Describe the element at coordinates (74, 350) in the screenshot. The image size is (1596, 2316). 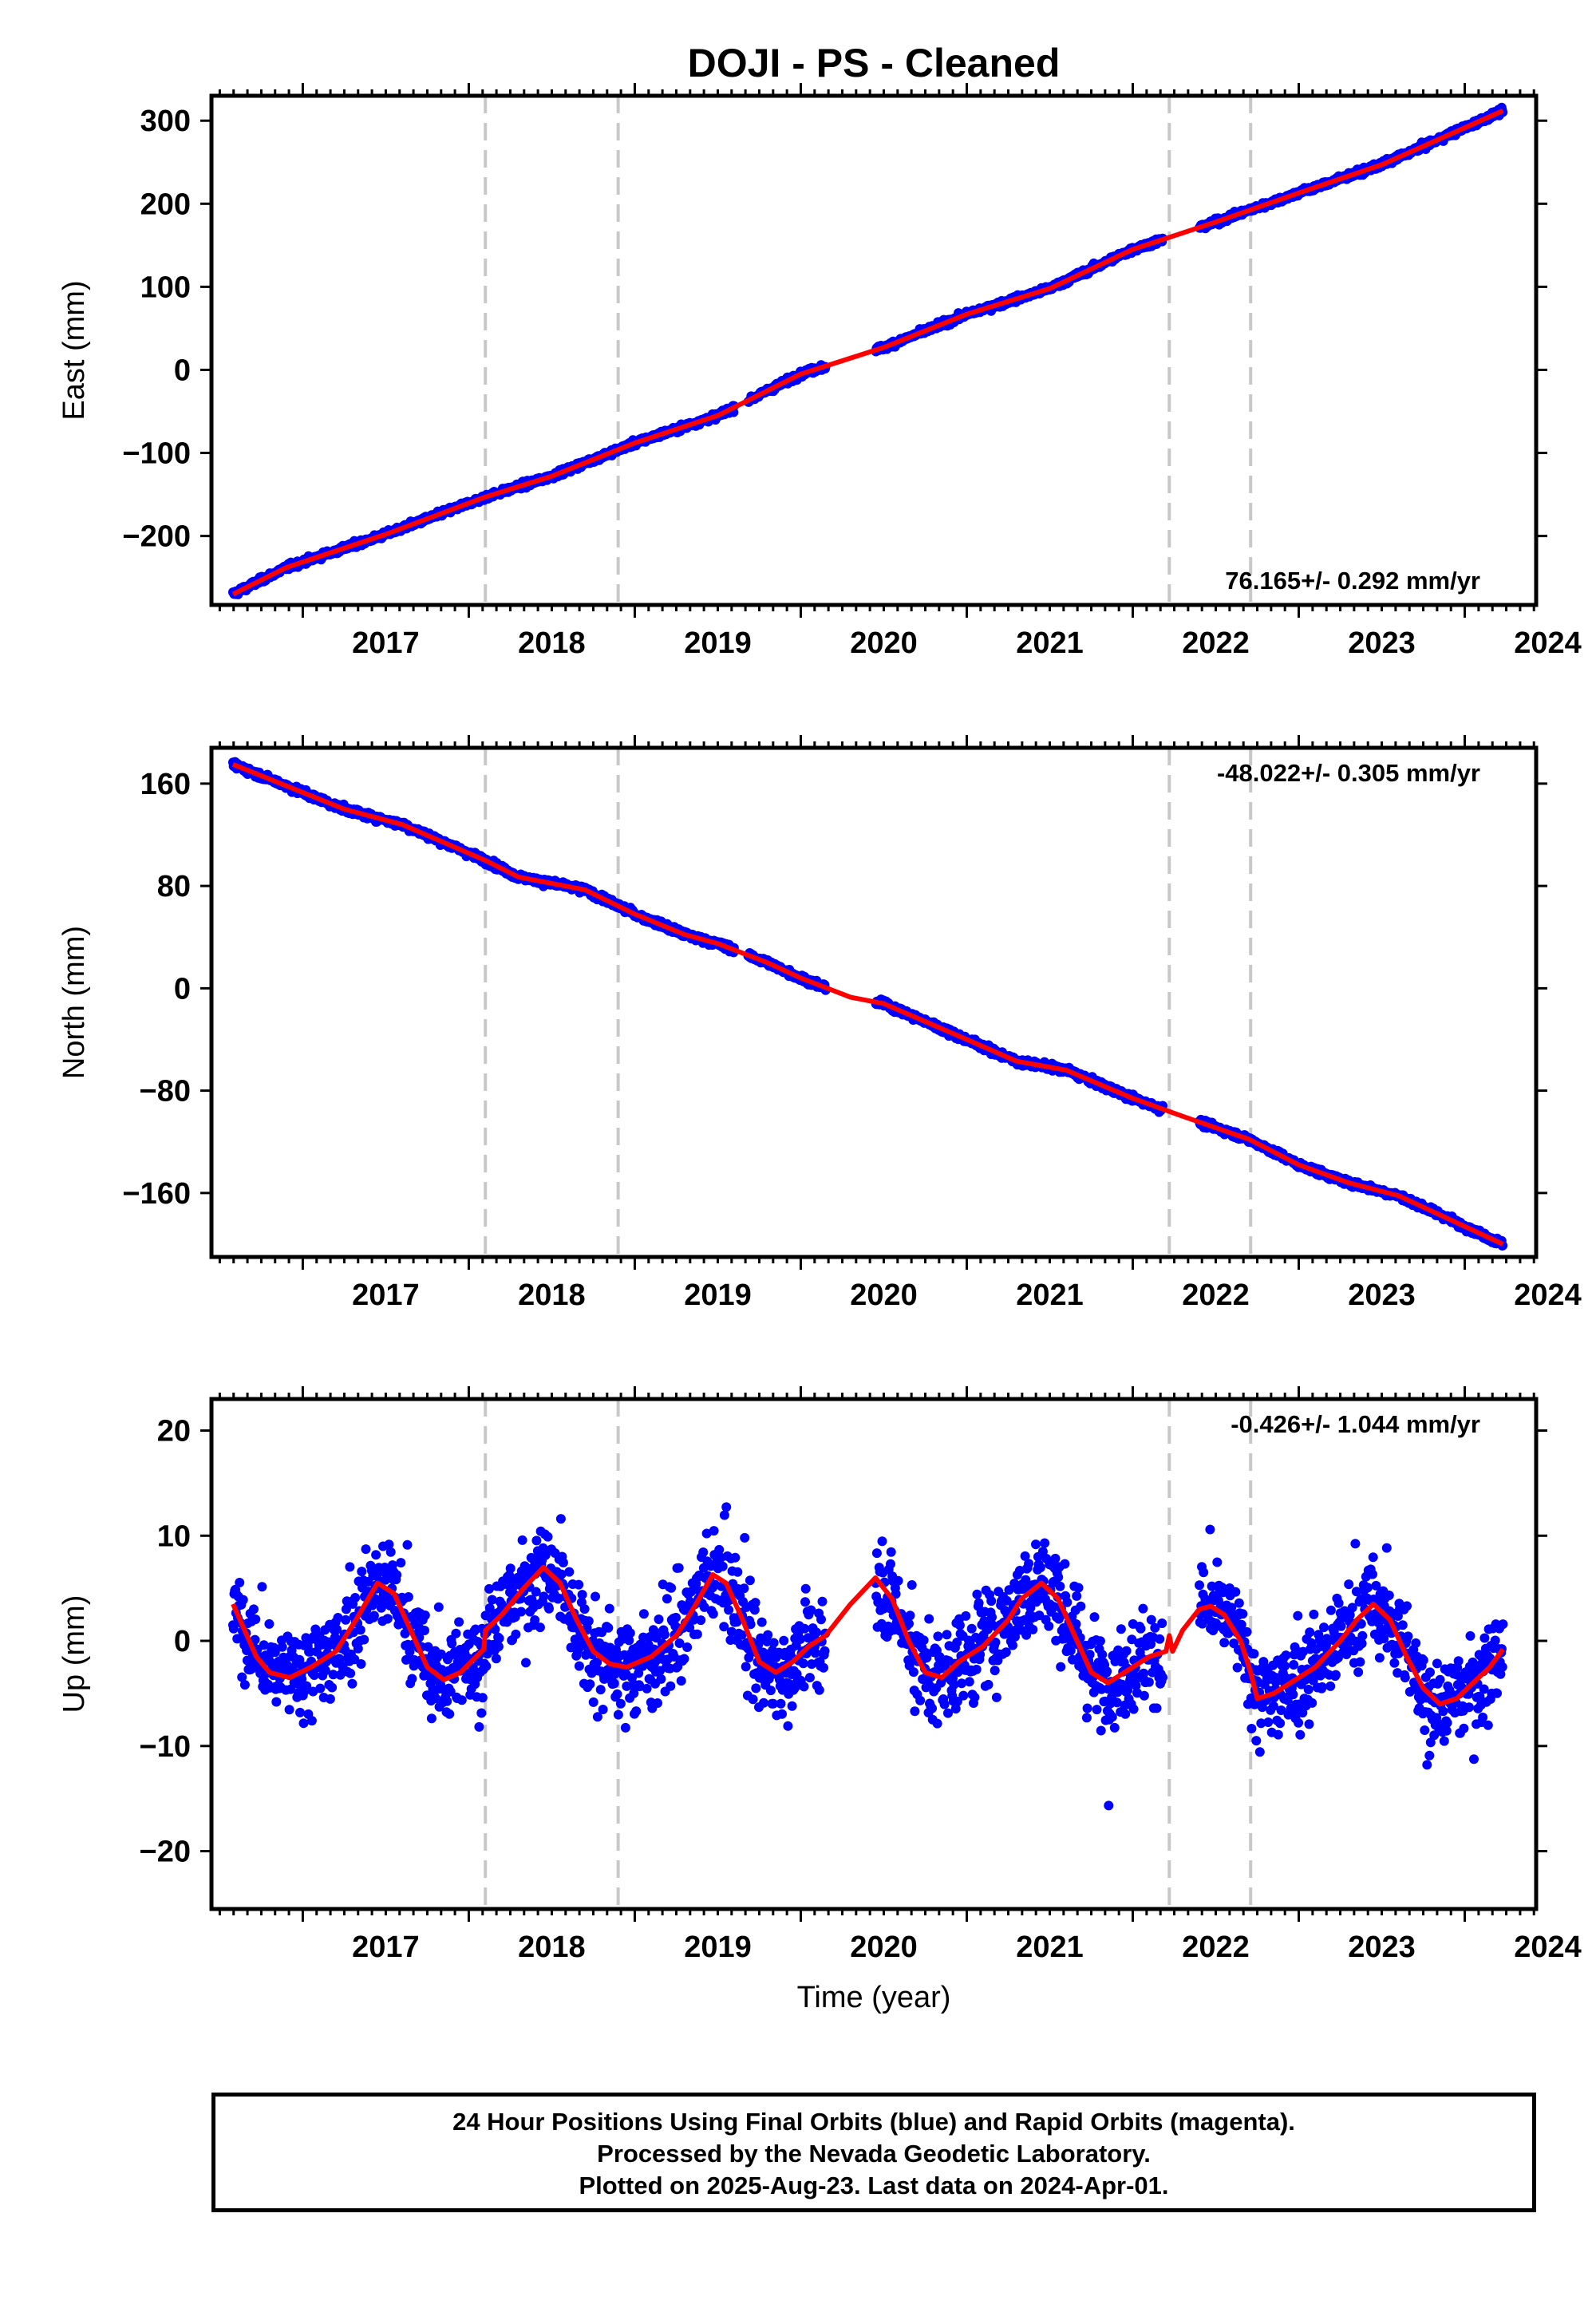
I see `east-y-axis-label: East (mm)` at that location.